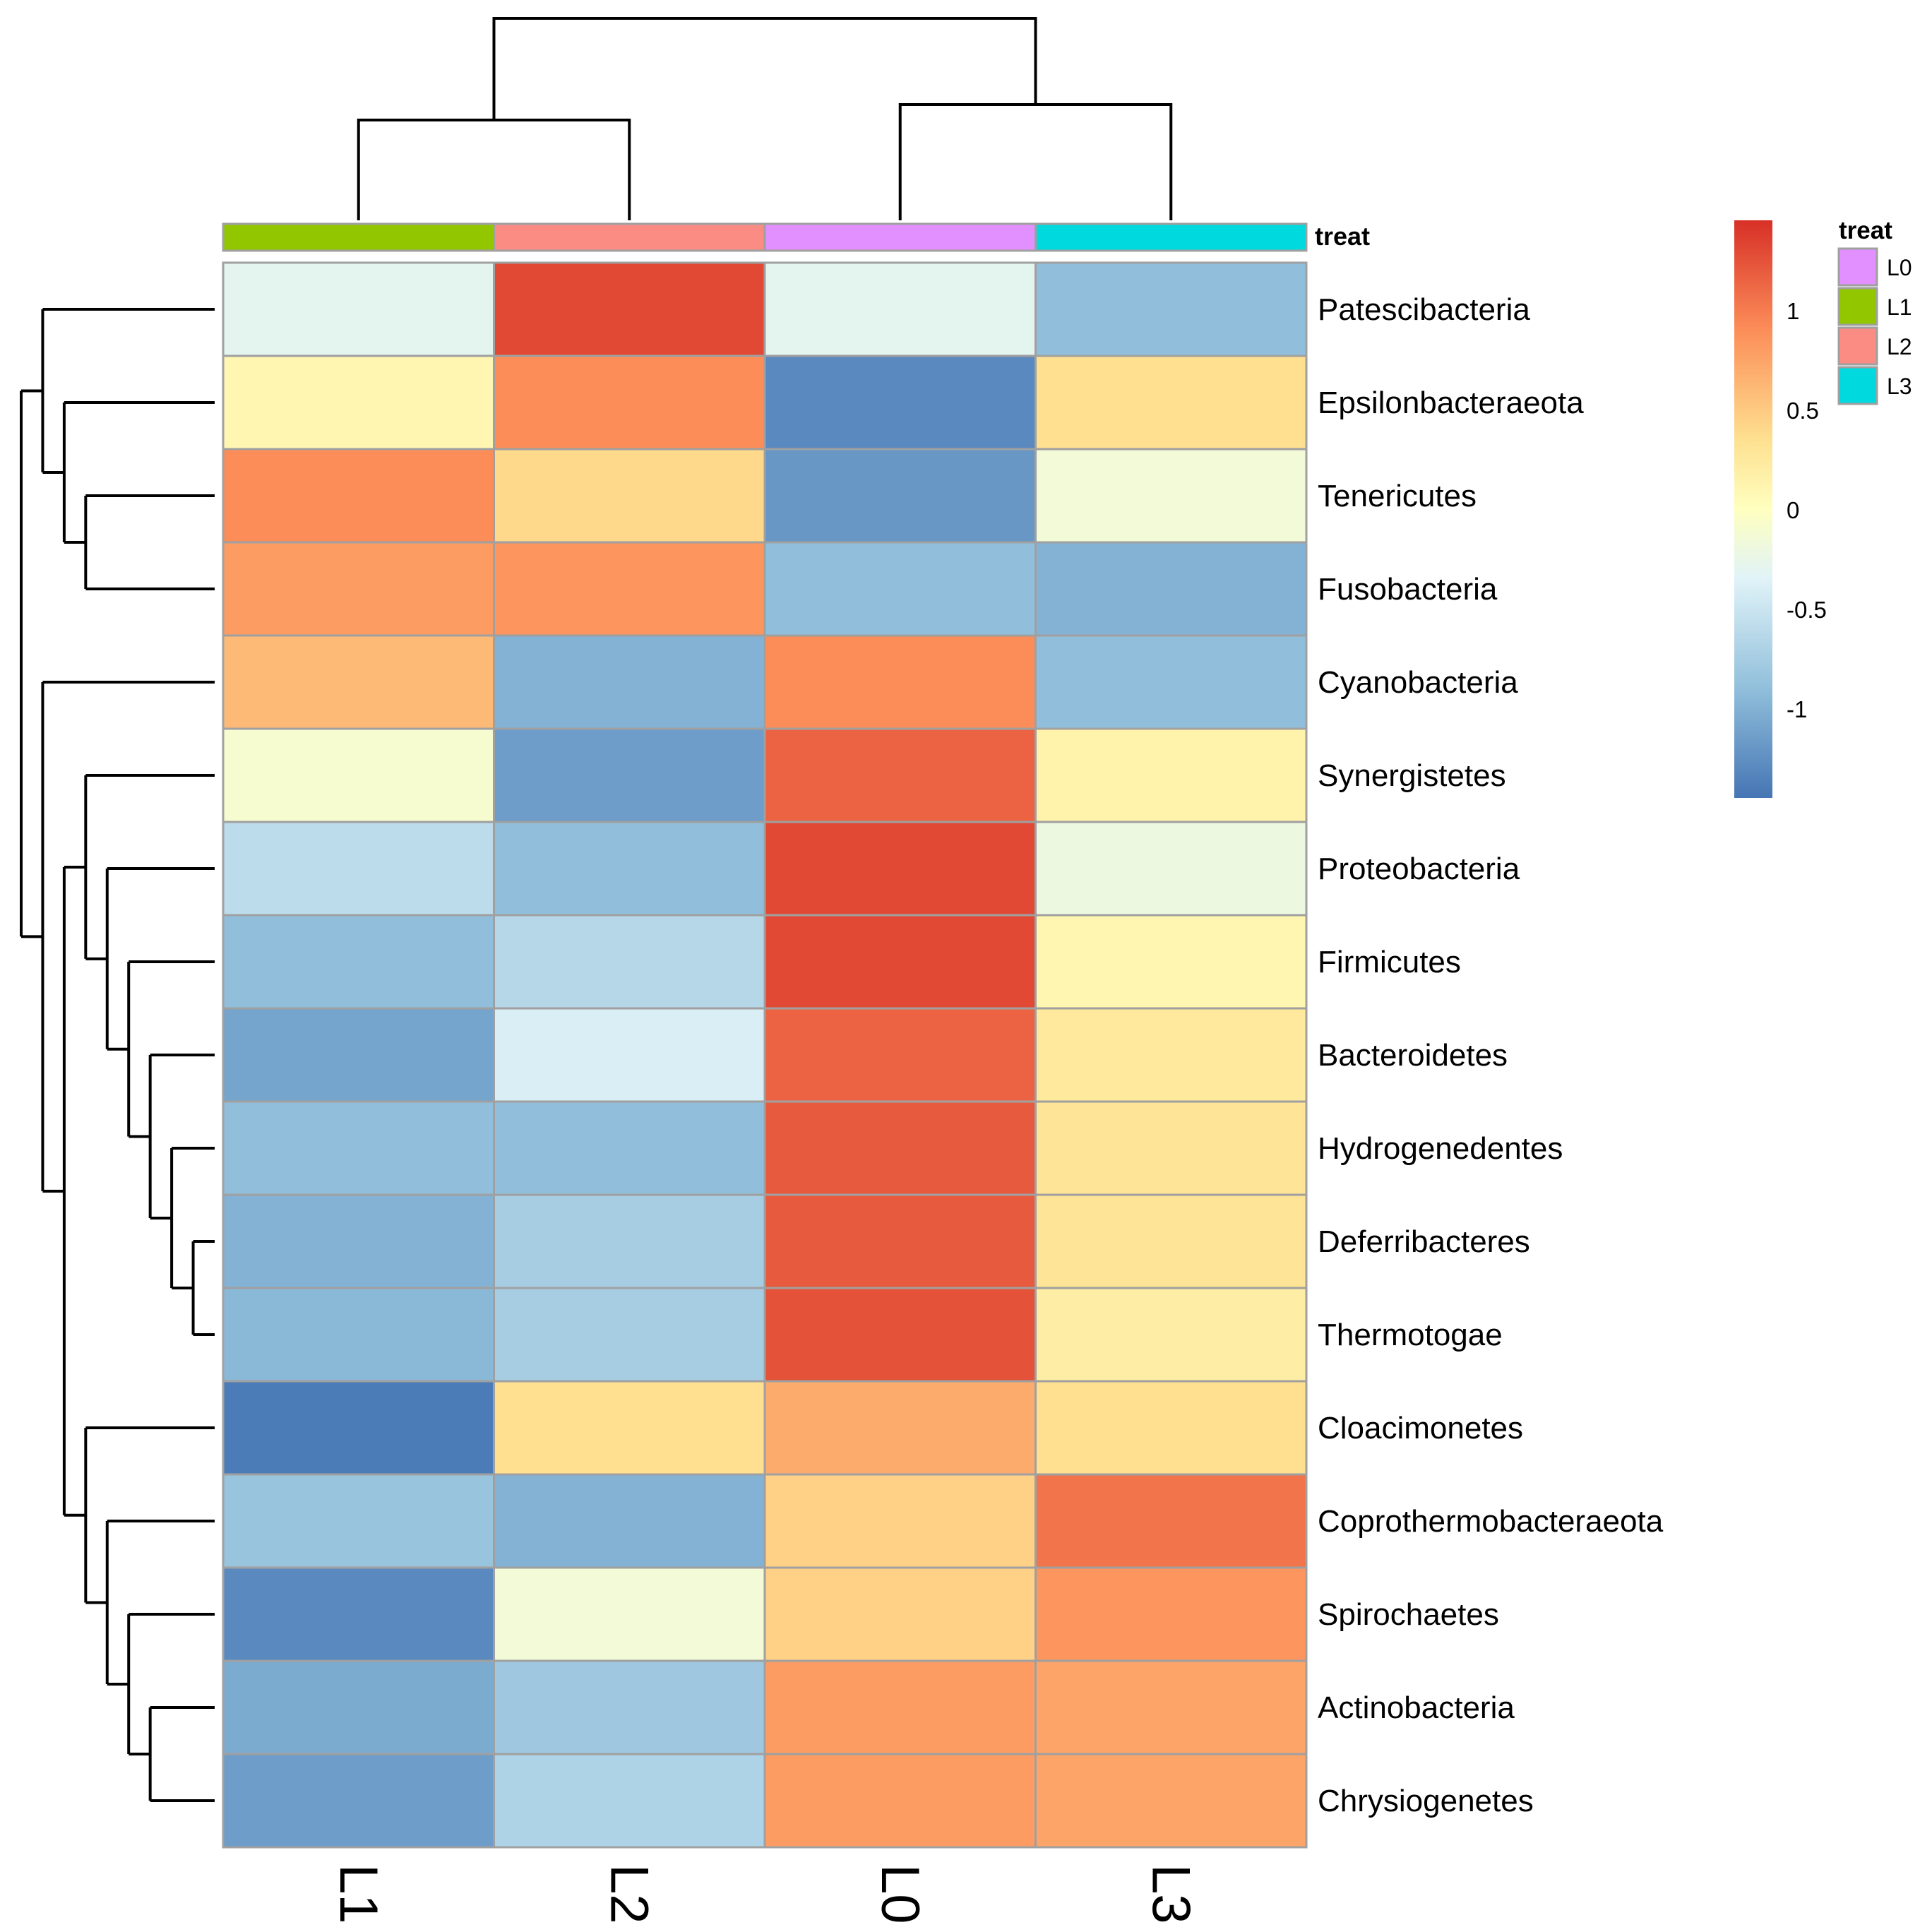  I want to click on row-label: Chrysiogenetes, so click(1426, 1801).